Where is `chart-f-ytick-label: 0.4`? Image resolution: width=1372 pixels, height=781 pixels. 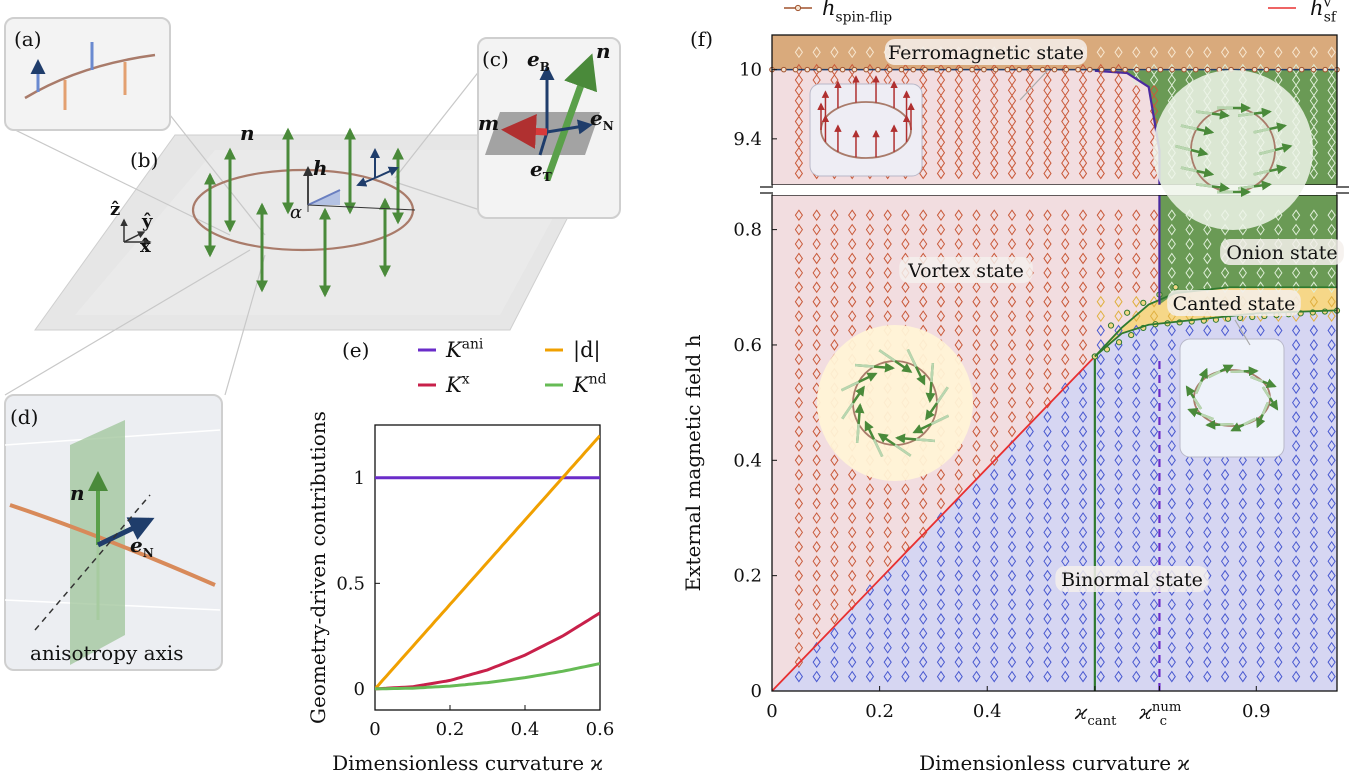 chart-f-ytick-label: 0.4 is located at coordinates (747, 460).